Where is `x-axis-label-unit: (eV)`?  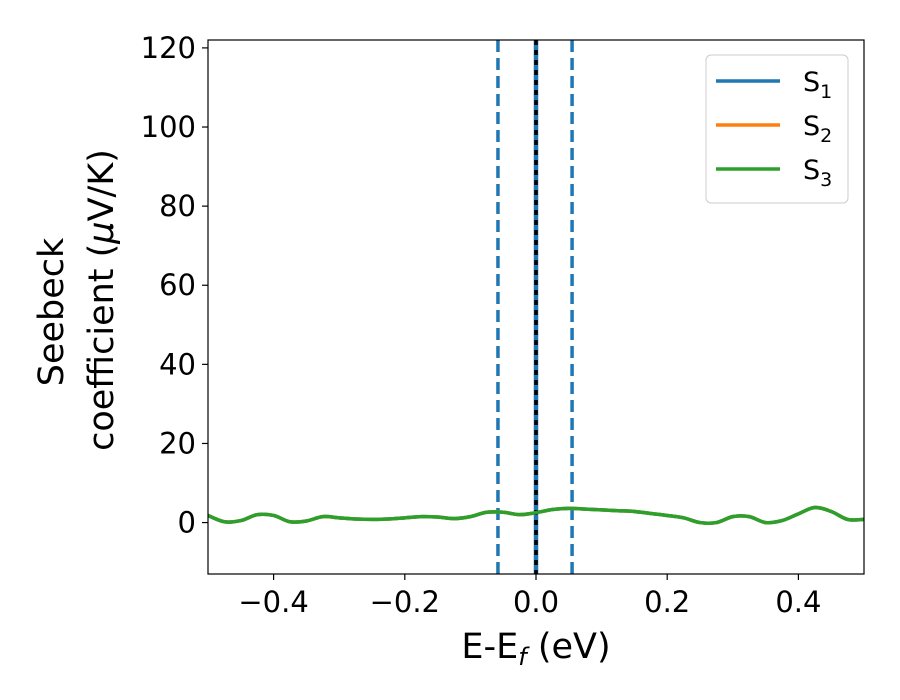
x-axis-label-unit: (eV) is located at coordinates (569, 647).